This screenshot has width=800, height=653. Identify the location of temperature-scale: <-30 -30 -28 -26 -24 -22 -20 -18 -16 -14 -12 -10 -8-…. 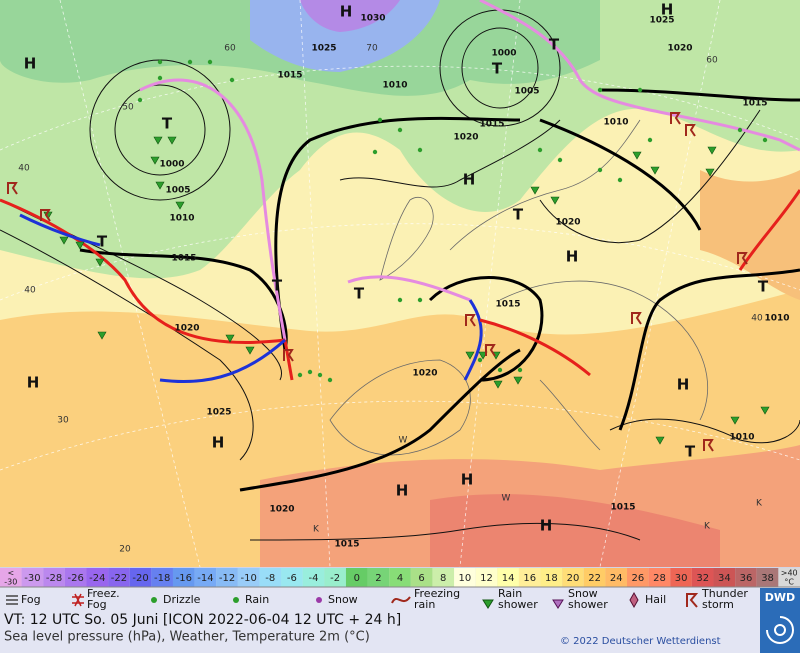
(400, 577).